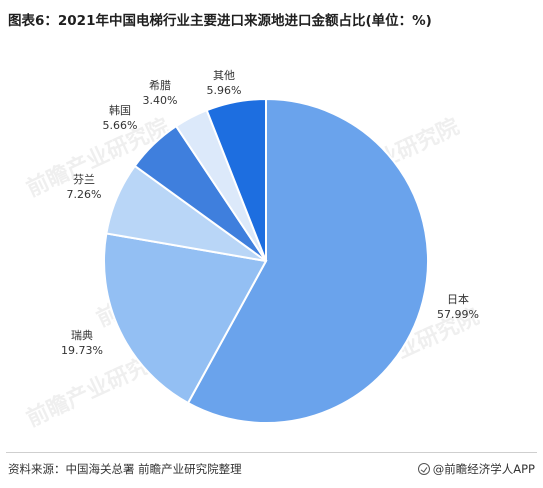  What do you see at coordinates (84, 194) in the screenshot?
I see `slice-label-value: 7.26%` at bounding box center [84, 194].